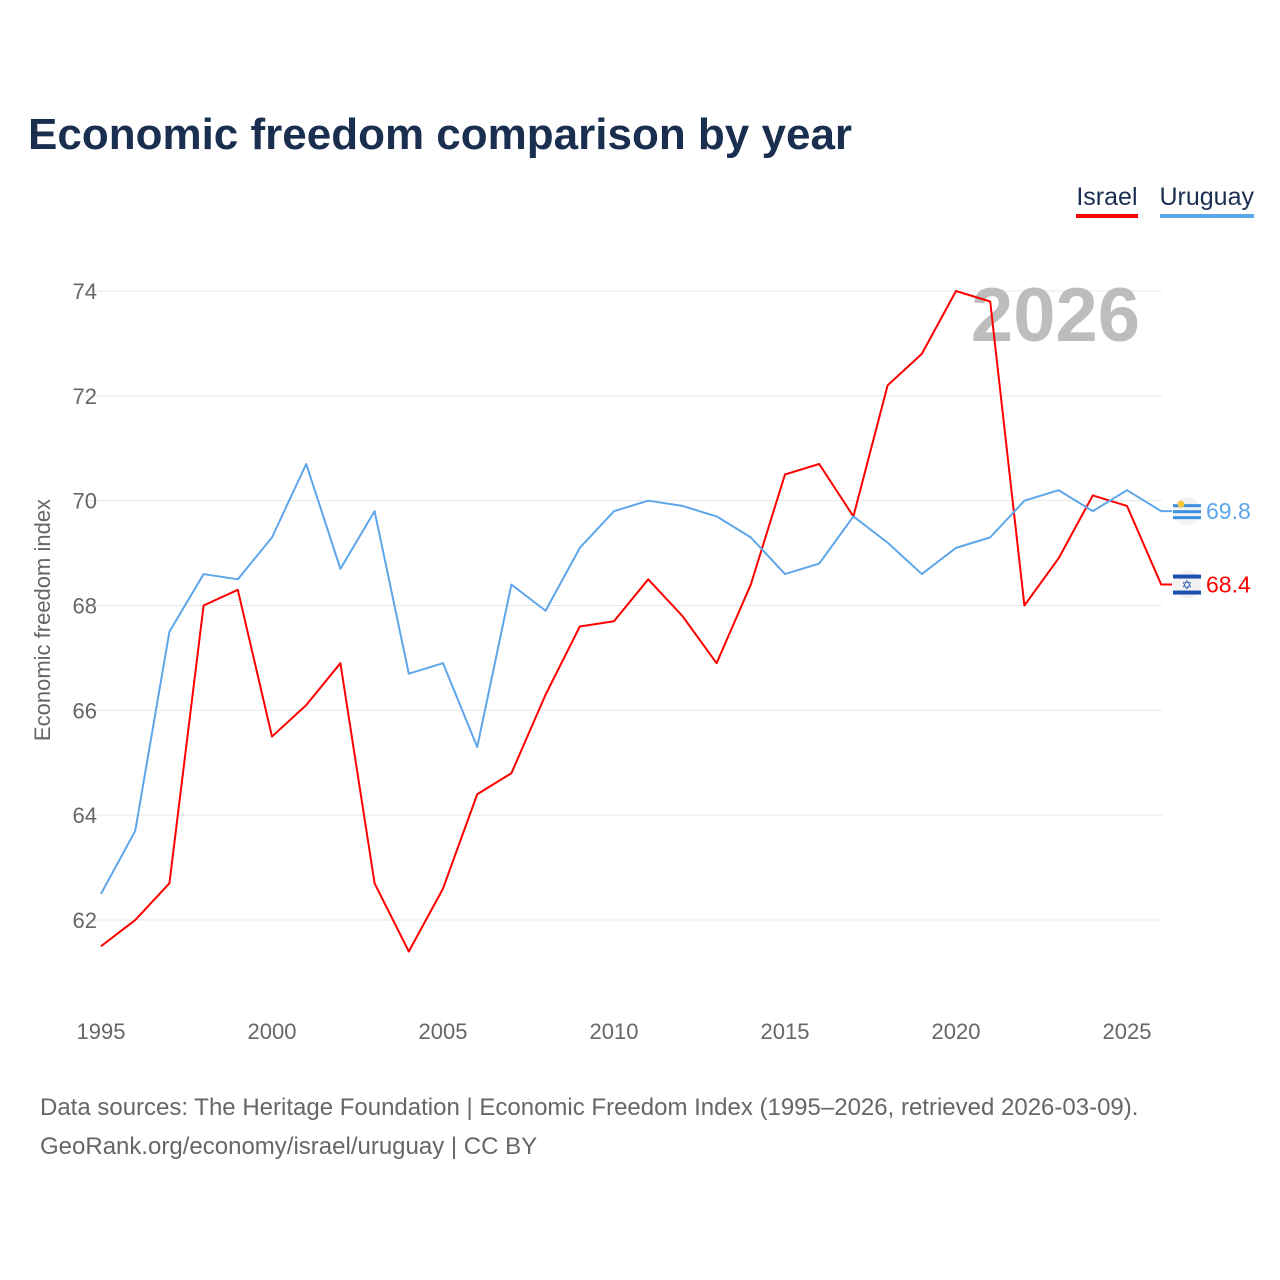  Describe the element at coordinates (85, 291) in the screenshot. I see `y-tick-label: 74` at that location.